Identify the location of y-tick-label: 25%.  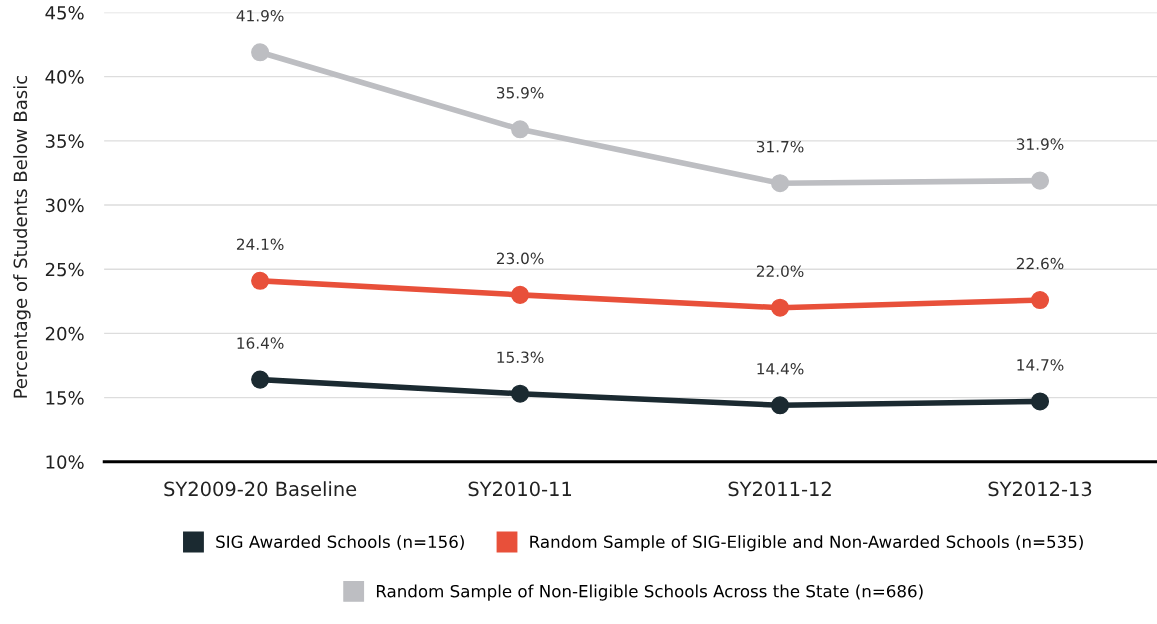
(64, 269).